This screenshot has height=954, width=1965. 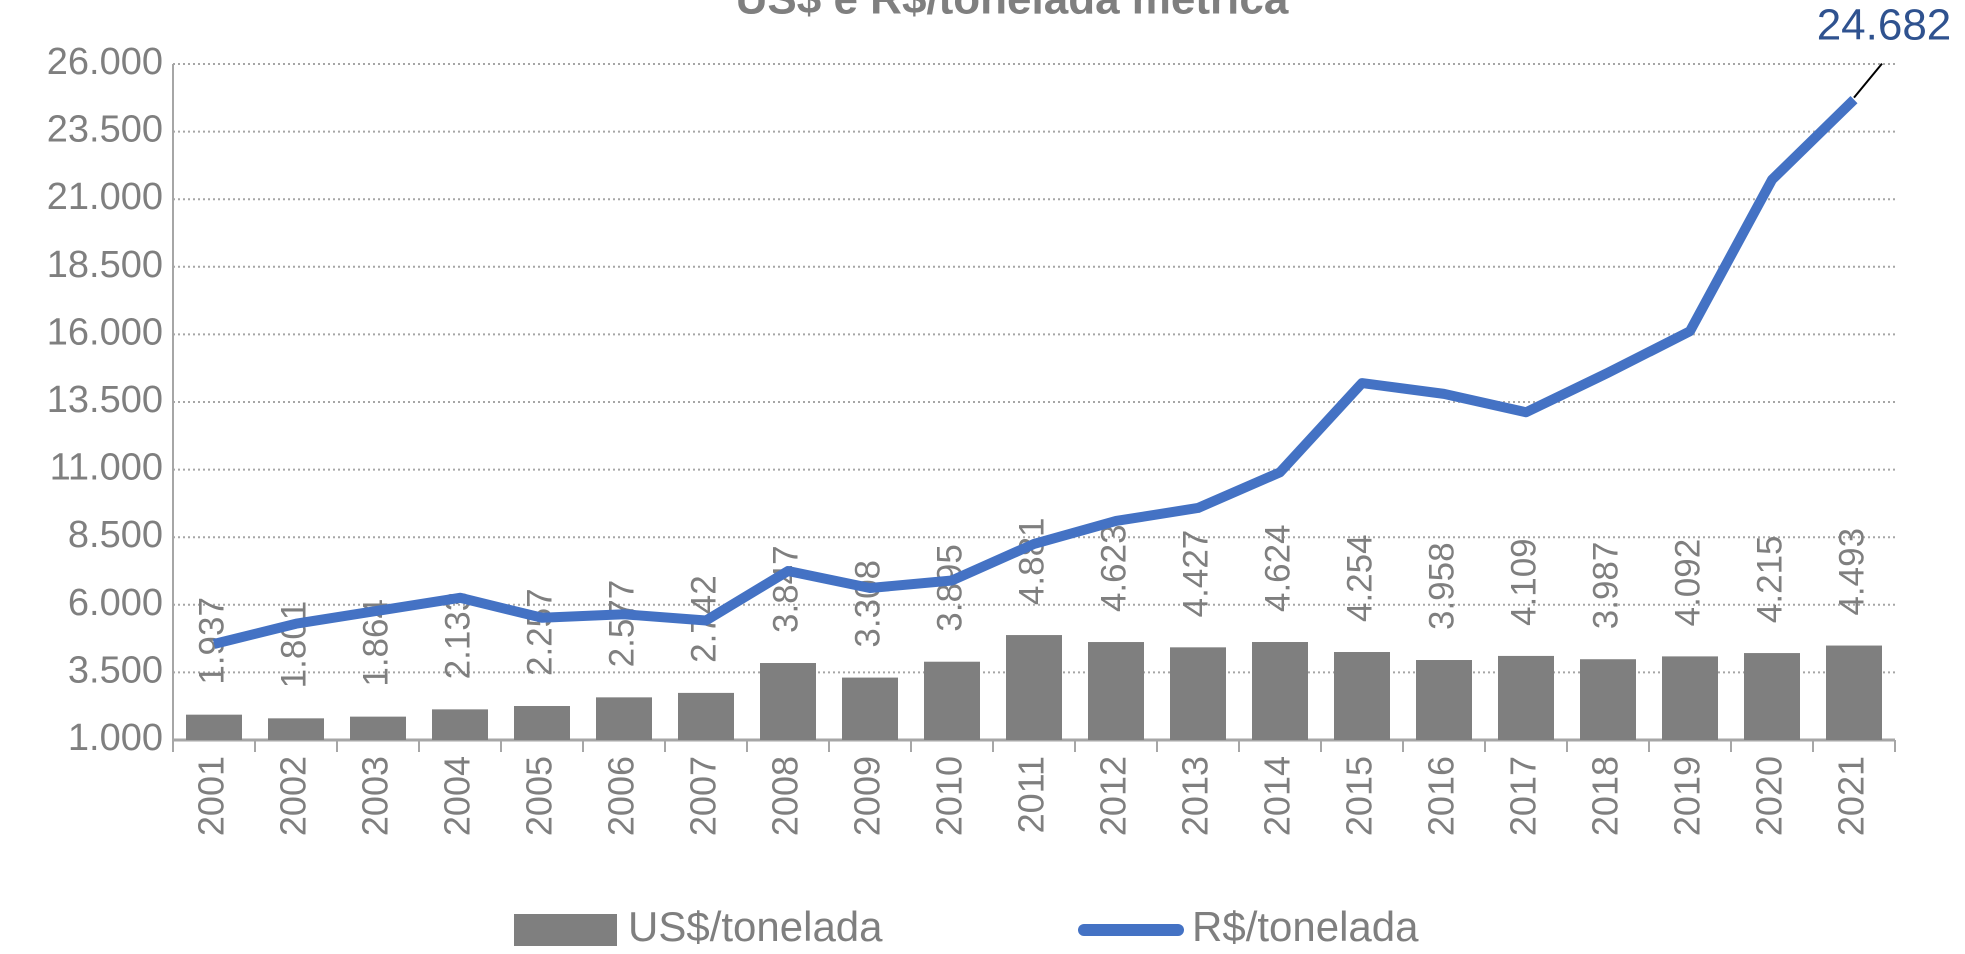 I want to click on x-tick-label: 2009, so click(x=867, y=796).